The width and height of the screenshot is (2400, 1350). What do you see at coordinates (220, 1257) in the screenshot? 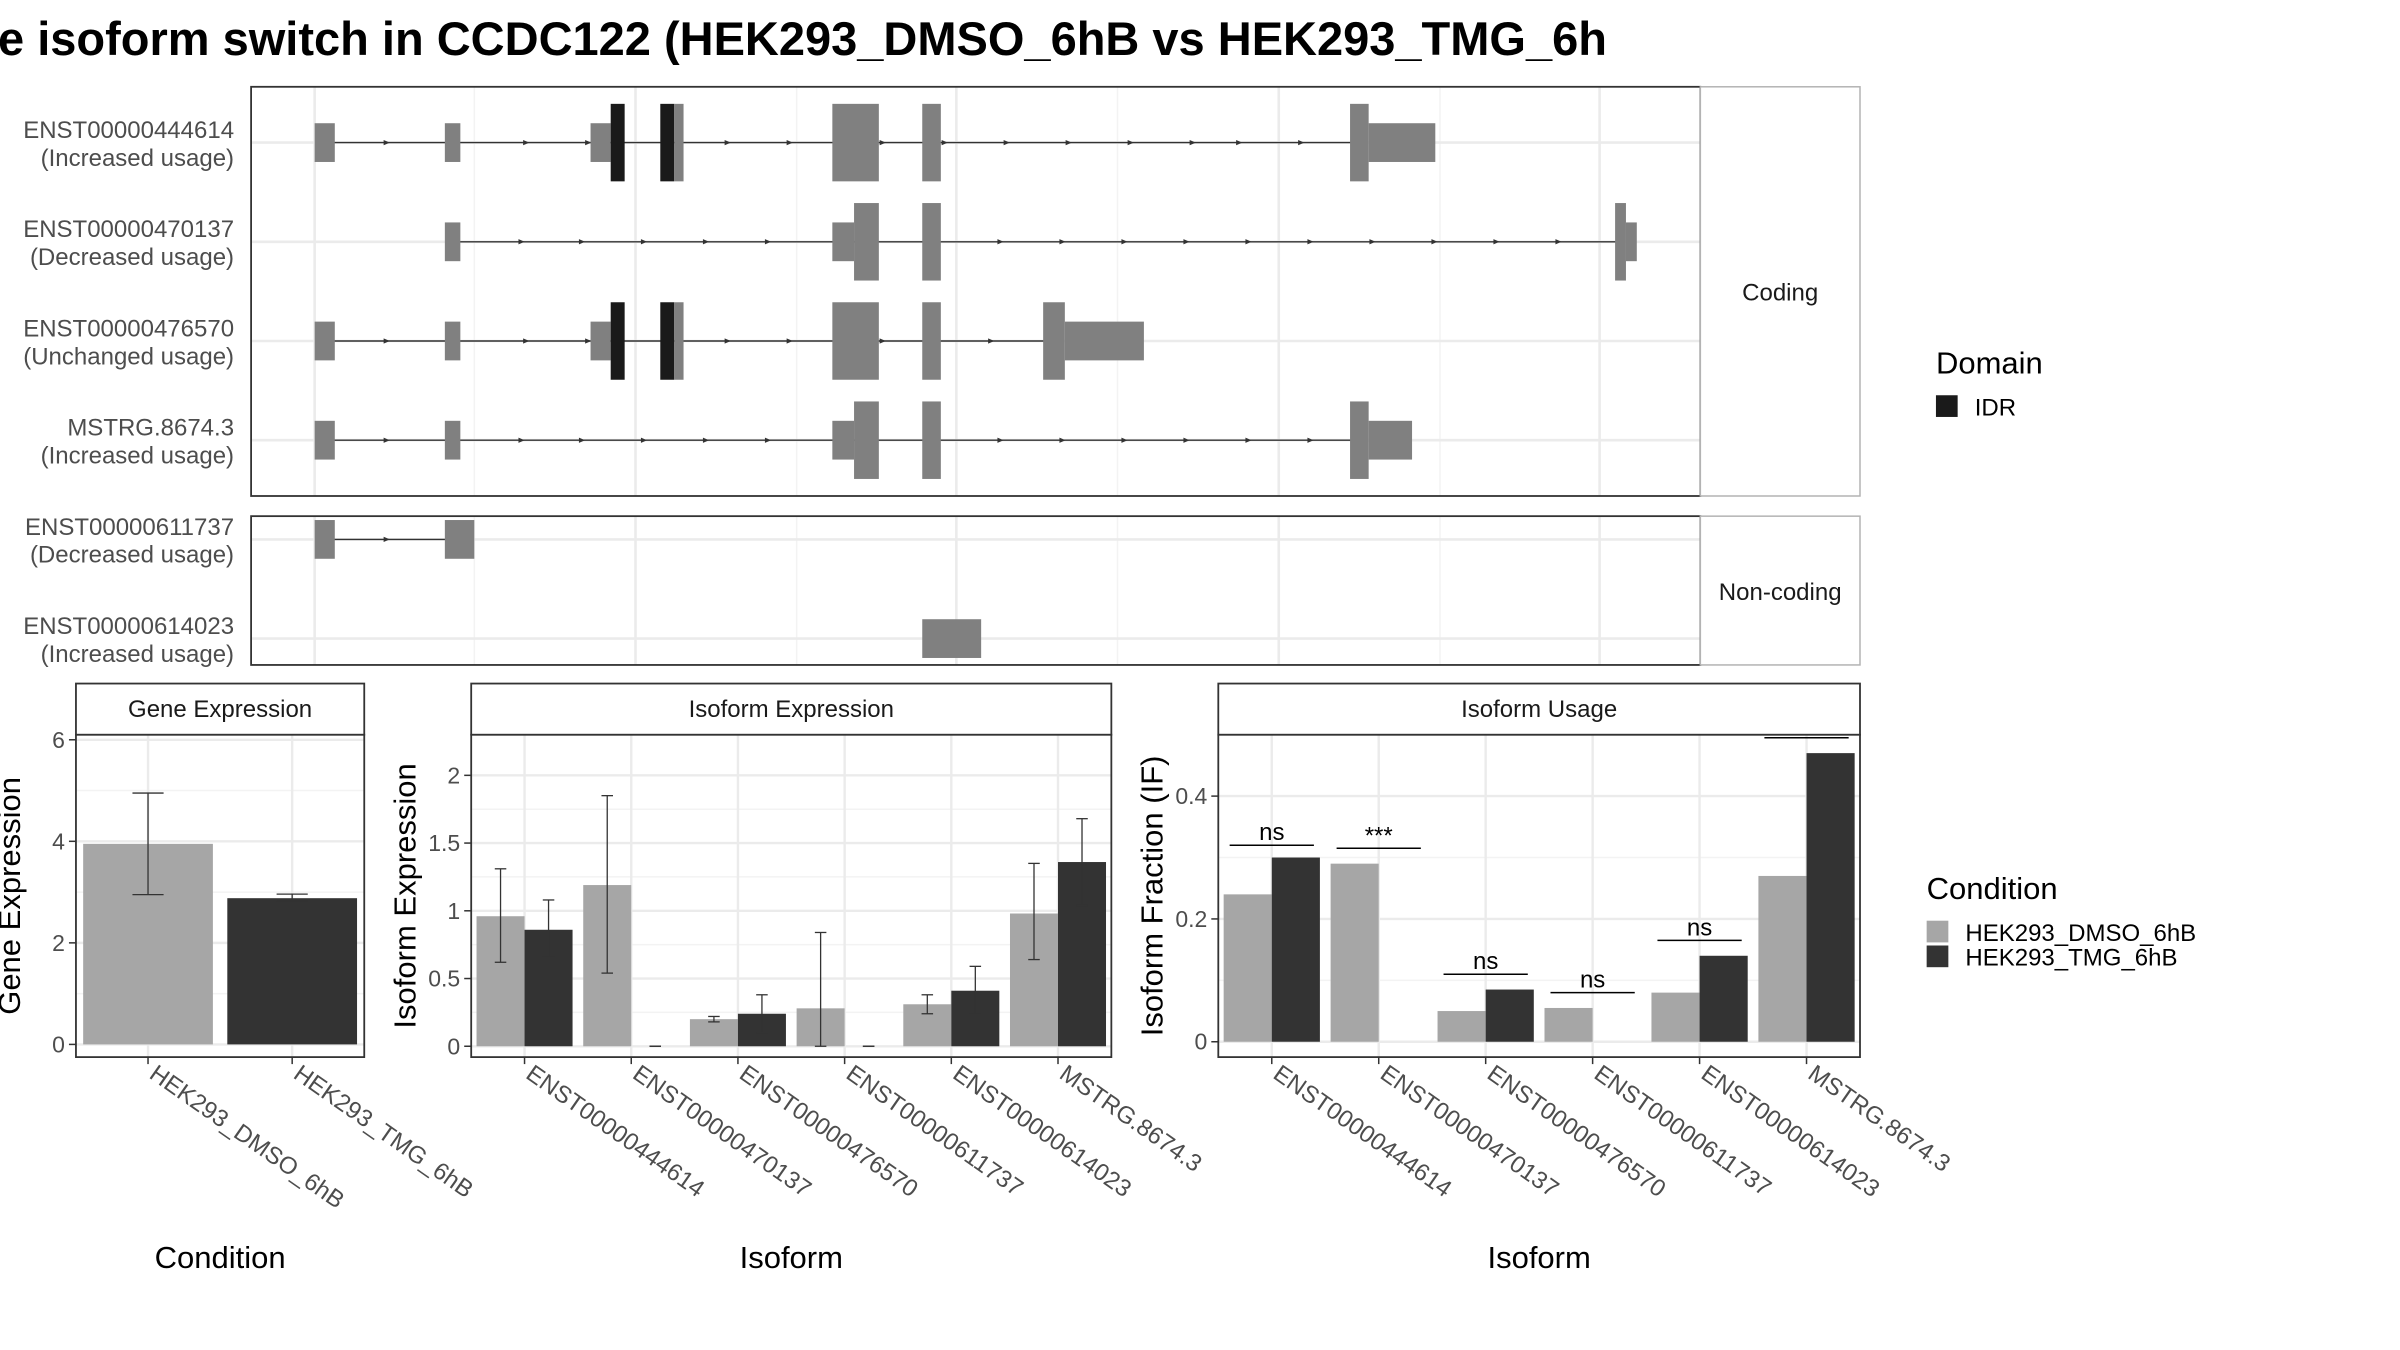
I see `x-axis-title: Condition` at bounding box center [220, 1257].